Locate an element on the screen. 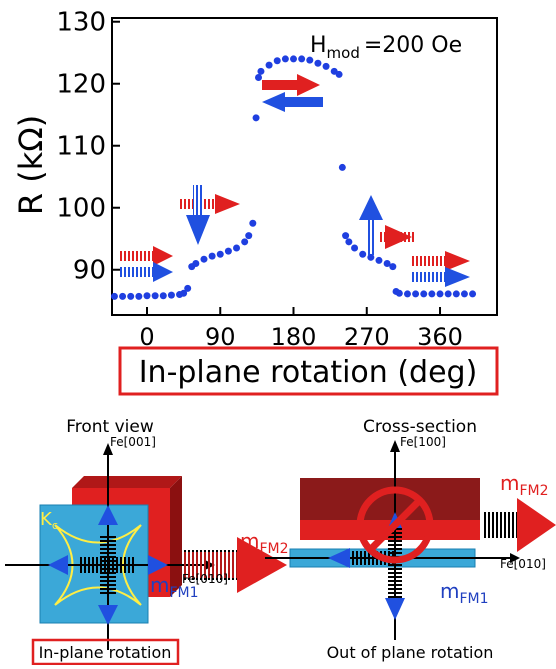 The height and width of the screenshot is (669, 556). annotation-main: H is located at coordinates (318, 45).